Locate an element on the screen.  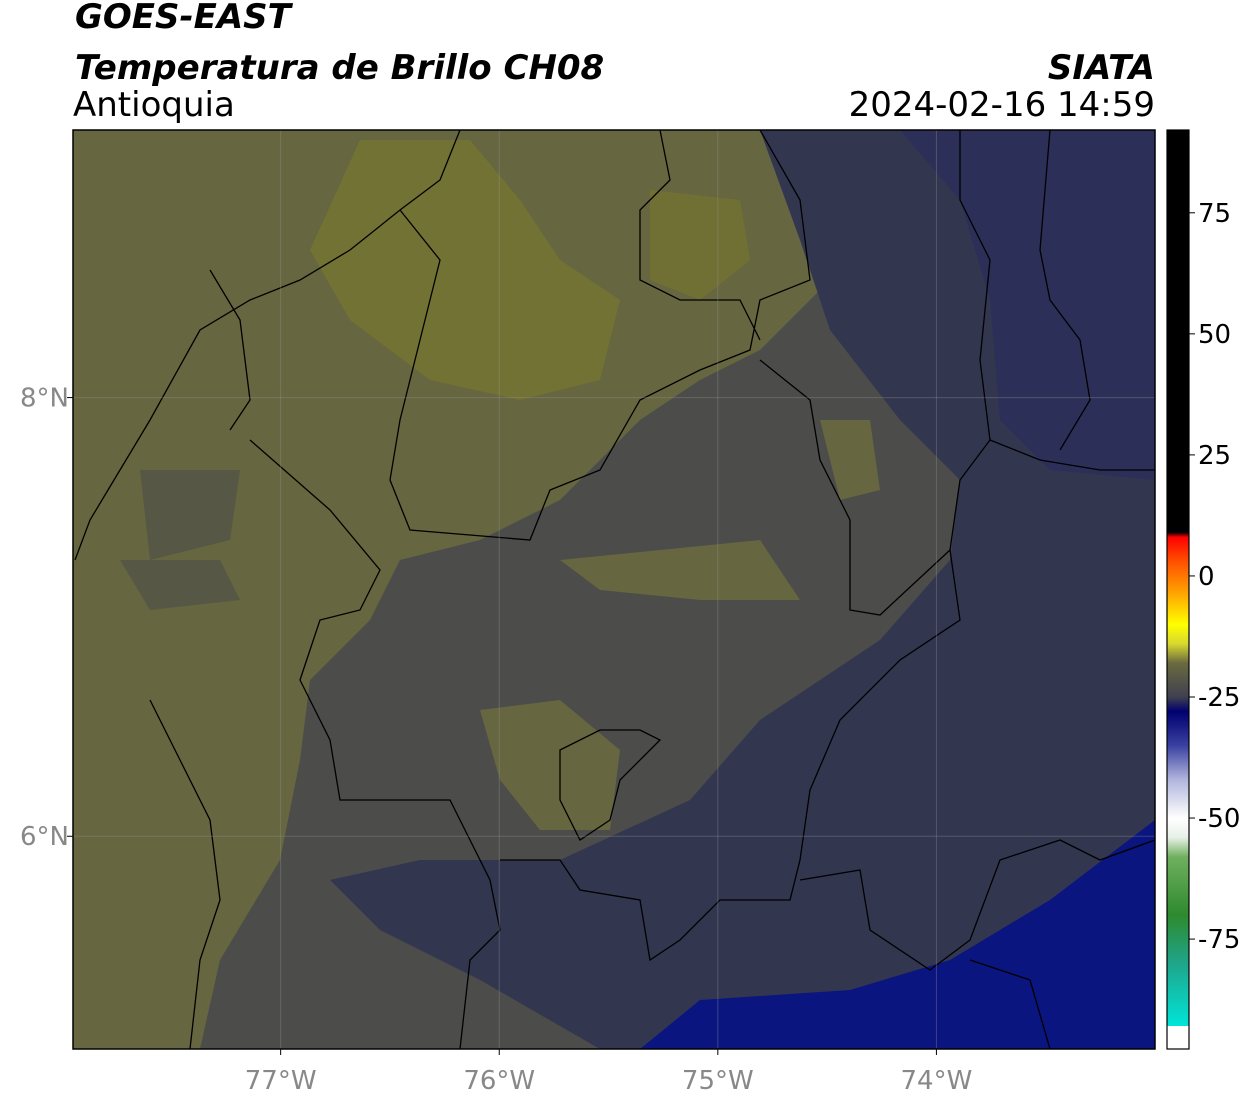
lon-tick-label: 77°W is located at coordinates (281, 1081).